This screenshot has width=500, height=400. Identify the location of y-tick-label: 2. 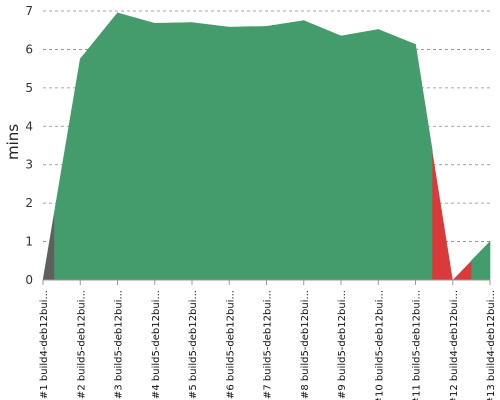
(29, 203).